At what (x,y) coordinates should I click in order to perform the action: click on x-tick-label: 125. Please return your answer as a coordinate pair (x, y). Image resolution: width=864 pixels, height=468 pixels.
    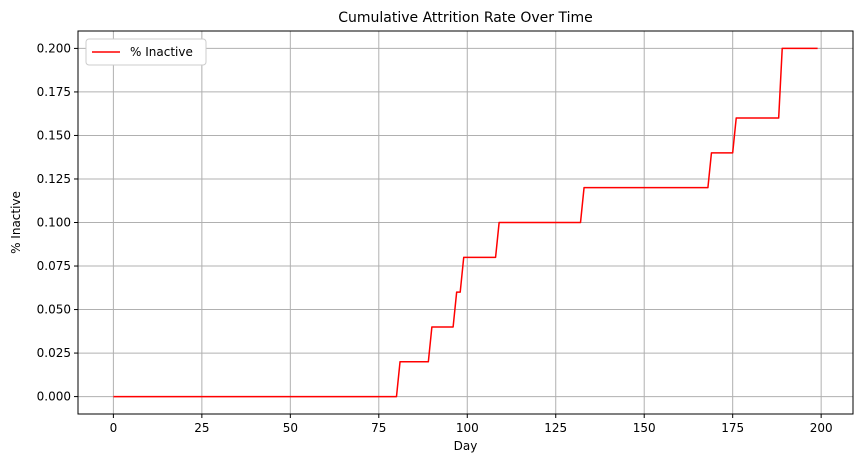
    Looking at the image, I should click on (555, 428).